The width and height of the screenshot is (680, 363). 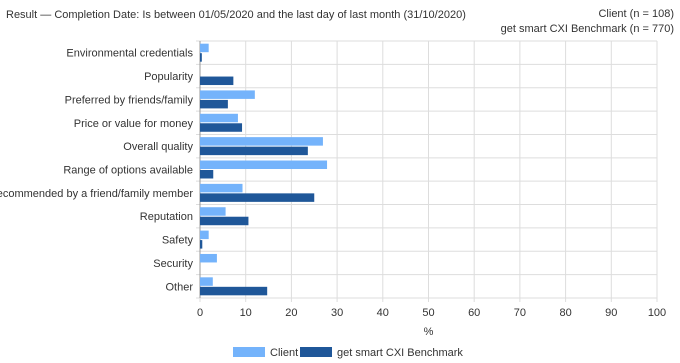 I want to click on x-tick-label: 100, so click(x=657, y=313).